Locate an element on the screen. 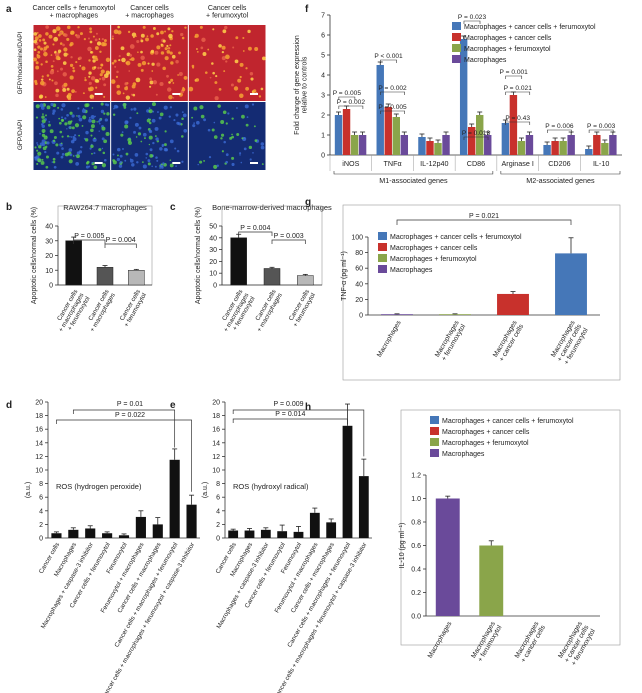  y-tick-label: 16 is located at coordinates (216, 430).